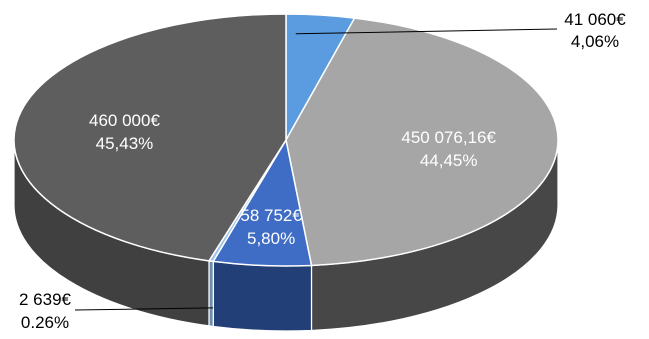  What do you see at coordinates (125, 143) in the screenshot?
I see `slice-4-percent-label: 45,43%` at bounding box center [125, 143].